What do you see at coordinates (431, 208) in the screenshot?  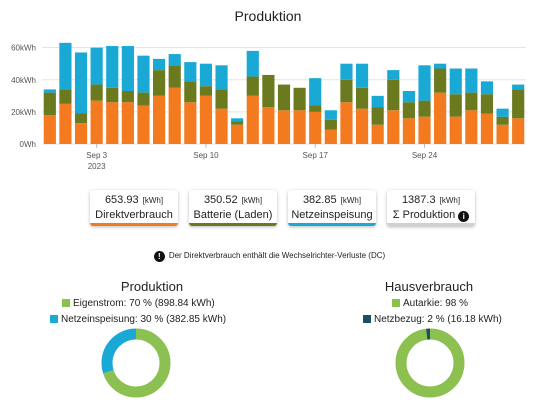 I see `card-summe-produktion: 1387.3 [kWh] Σ Produktion i` at bounding box center [431, 208].